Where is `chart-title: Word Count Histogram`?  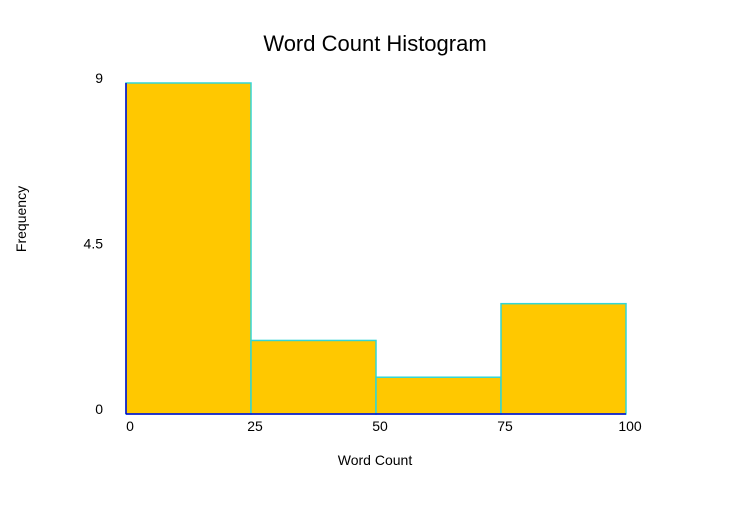 chart-title: Word Count Histogram is located at coordinates (374, 43).